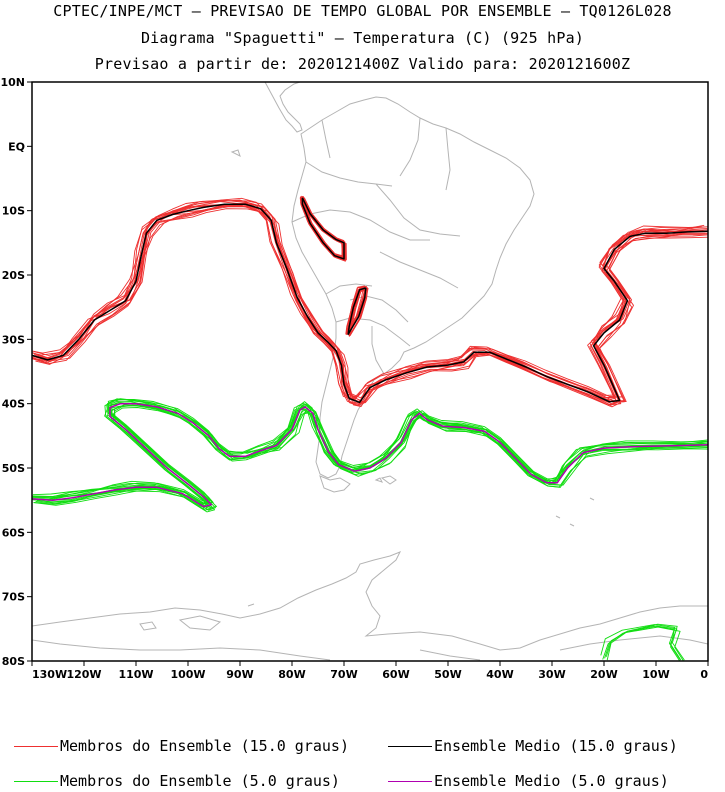 The height and width of the screenshot is (792, 725). What do you see at coordinates (135, 674) in the screenshot?
I see `lon-label: 110W` at bounding box center [135, 674].